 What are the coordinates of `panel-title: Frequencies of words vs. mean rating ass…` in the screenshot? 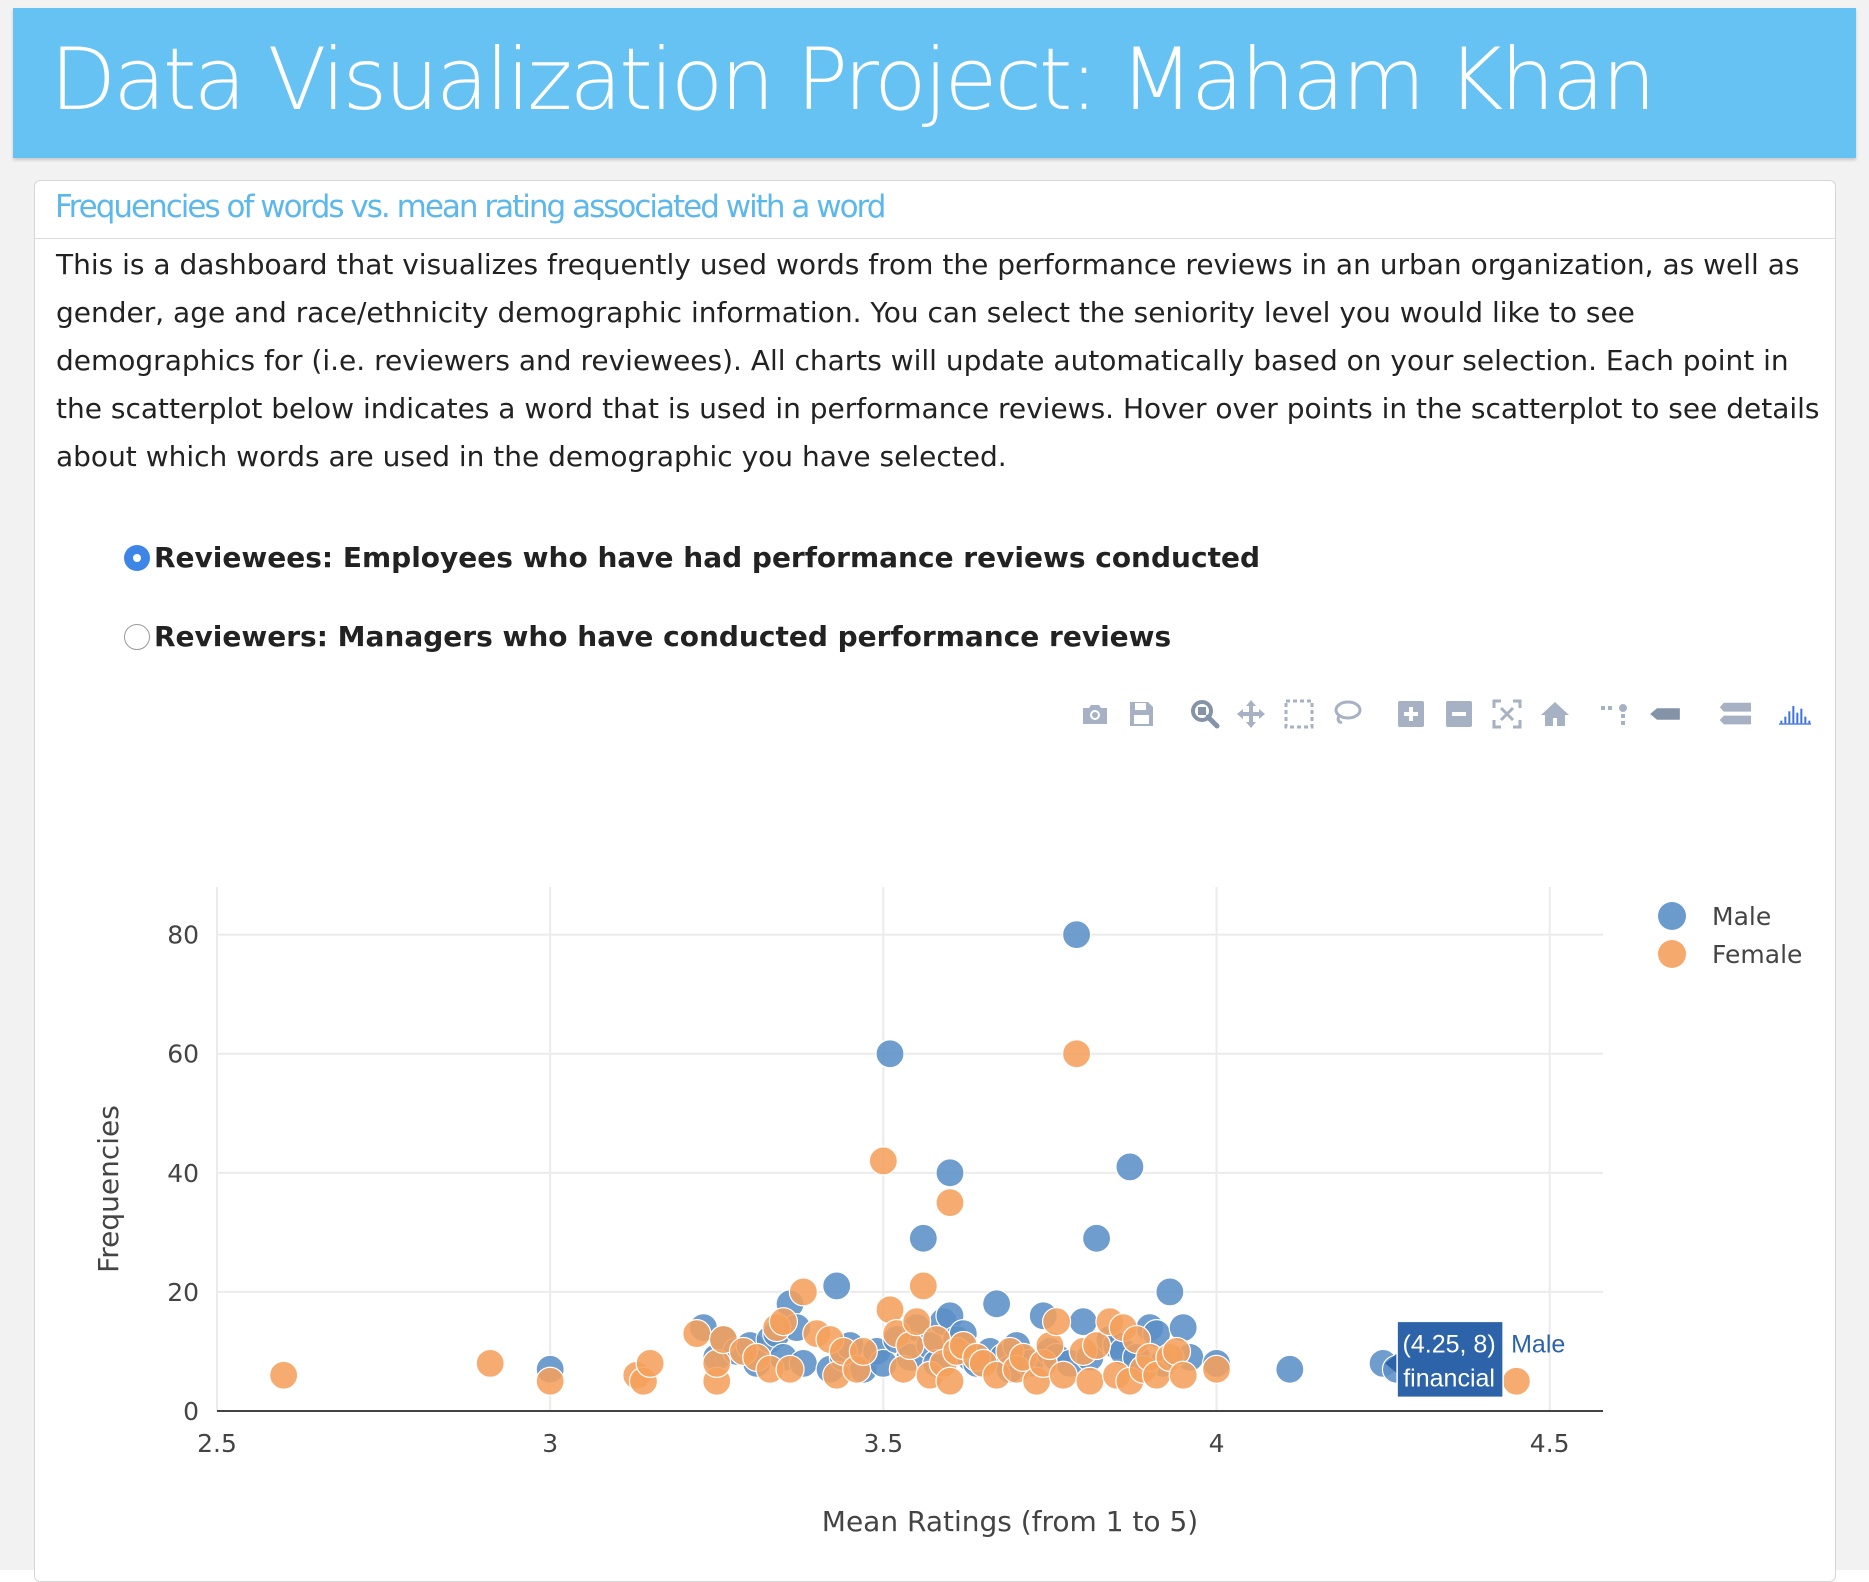 It's located at (470, 207).